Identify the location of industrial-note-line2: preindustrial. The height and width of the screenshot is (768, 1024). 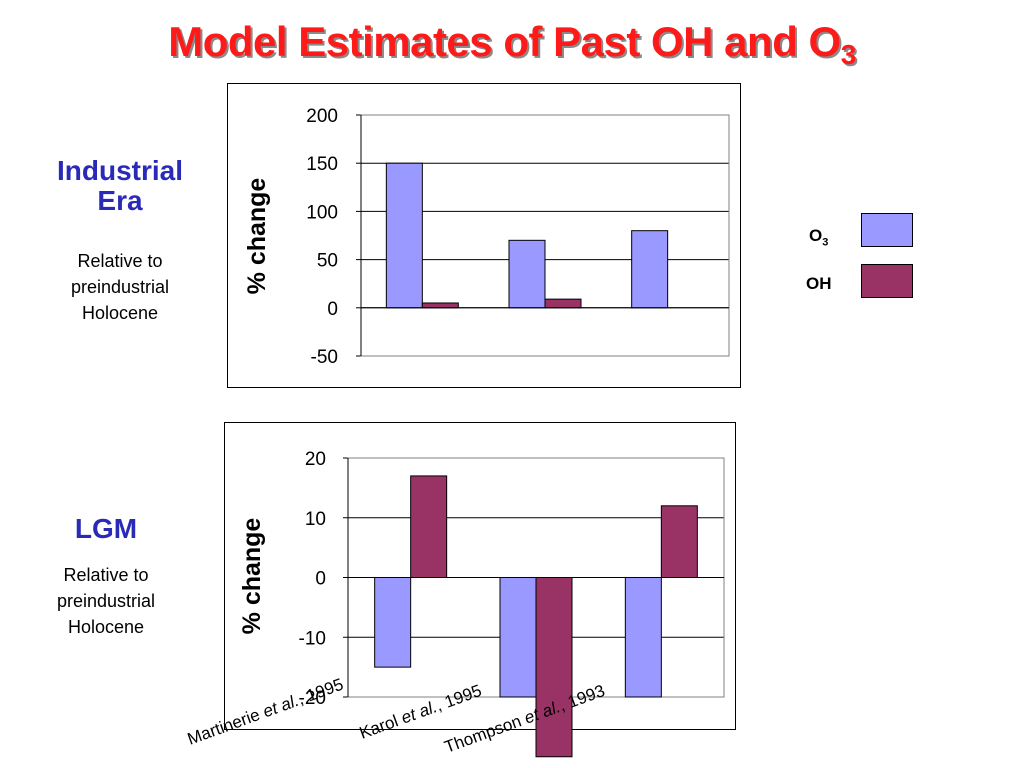
(120, 287).